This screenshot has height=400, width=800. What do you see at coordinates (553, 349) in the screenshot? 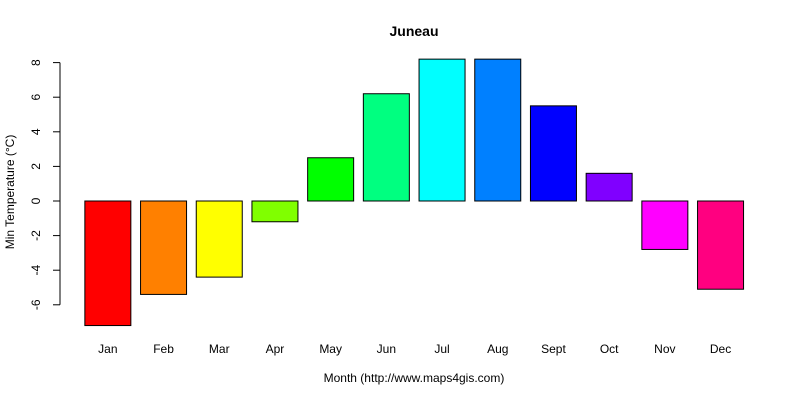
I see `x-tick-label: Sept` at bounding box center [553, 349].